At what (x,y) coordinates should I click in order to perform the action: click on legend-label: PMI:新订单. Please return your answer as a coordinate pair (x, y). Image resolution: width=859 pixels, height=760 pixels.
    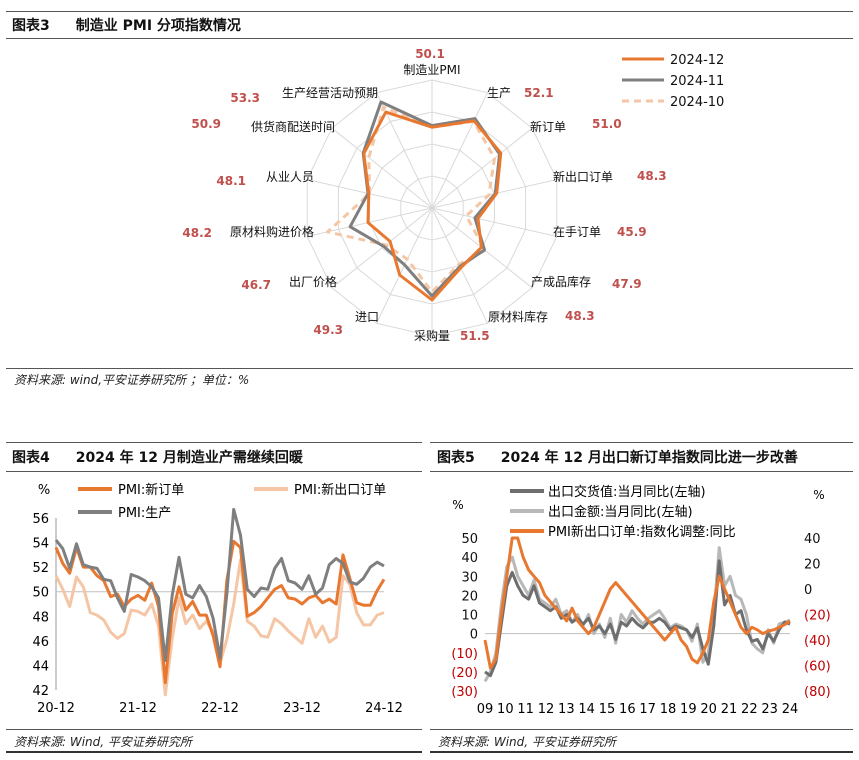
    Looking at the image, I should click on (151, 490).